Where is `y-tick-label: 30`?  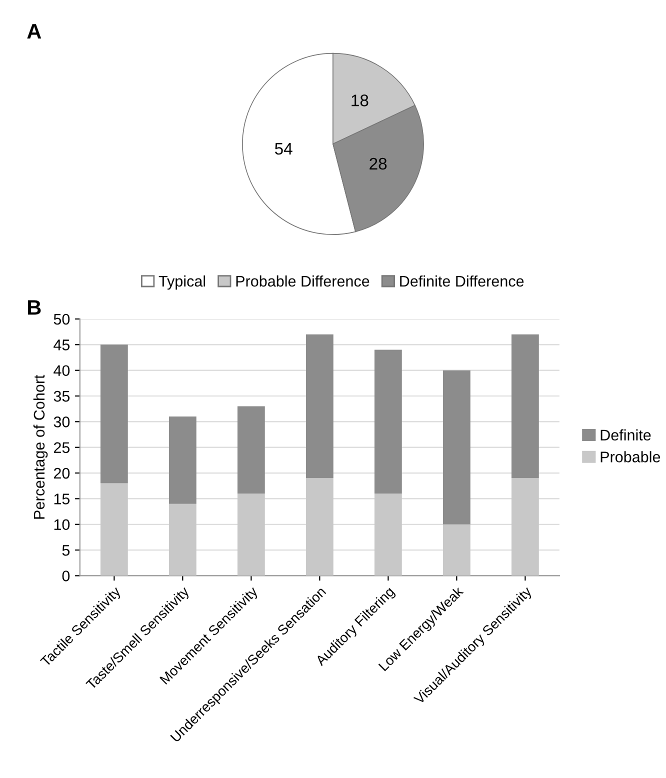 y-tick-label: 30 is located at coordinates (62, 422).